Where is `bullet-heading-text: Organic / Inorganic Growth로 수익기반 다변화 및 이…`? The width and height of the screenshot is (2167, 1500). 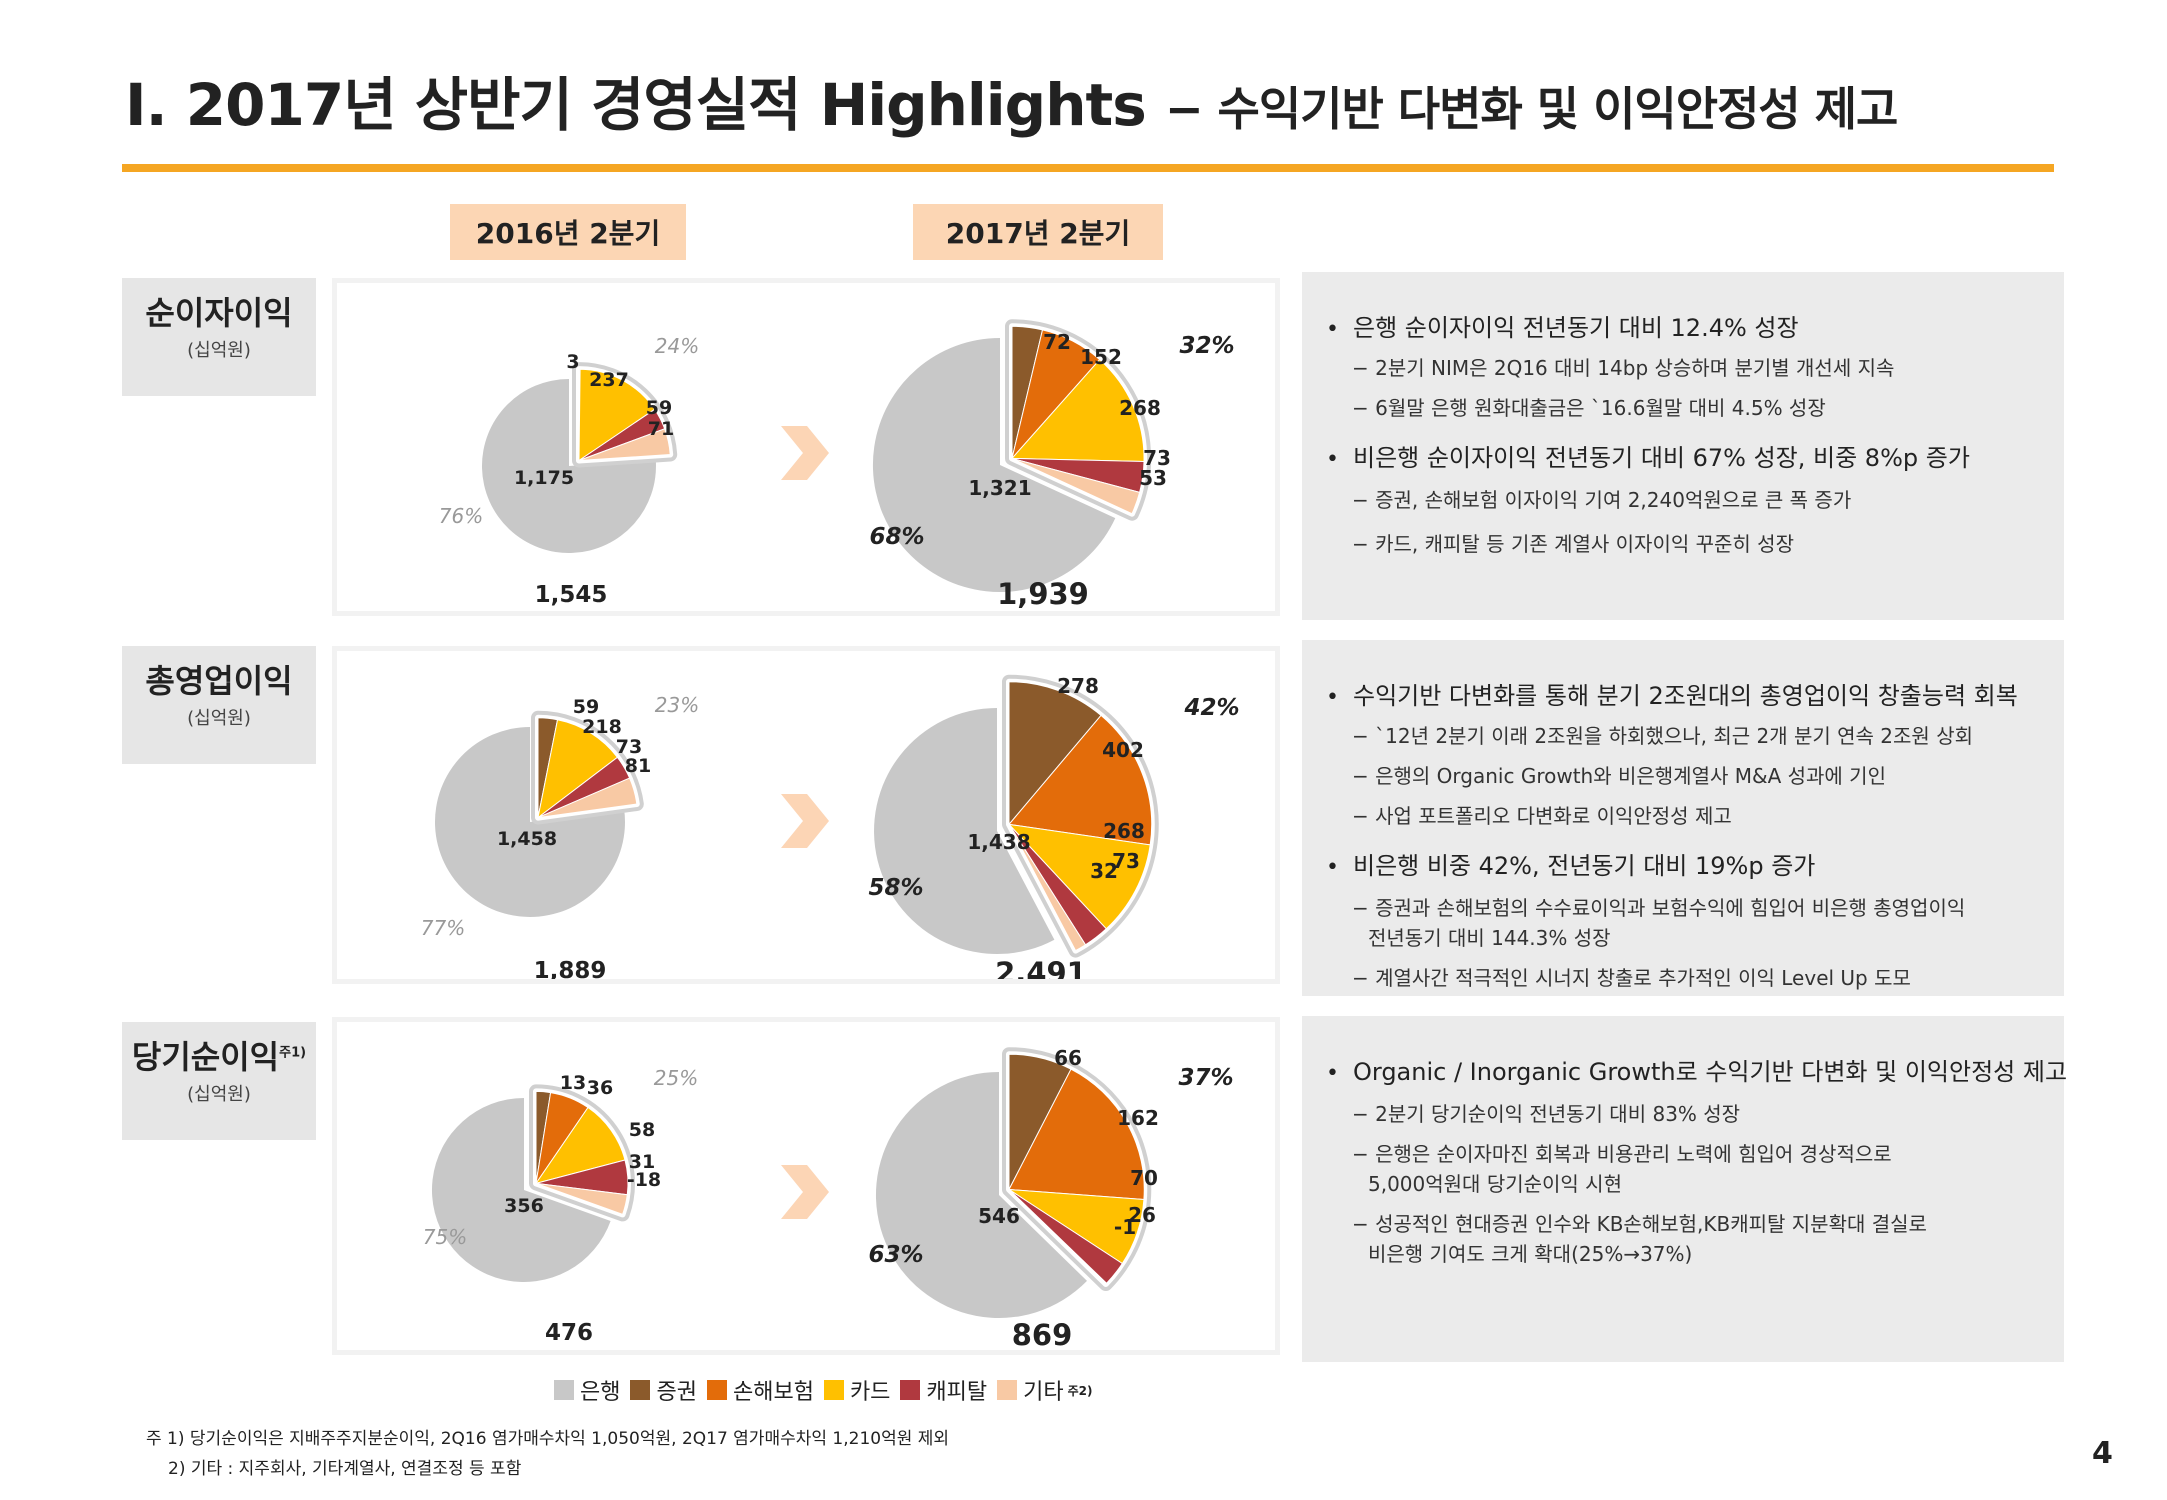 bullet-heading-text: Organic / Inorganic Growth로 수익기반 다변화 및 이… is located at coordinates (1710, 1072).